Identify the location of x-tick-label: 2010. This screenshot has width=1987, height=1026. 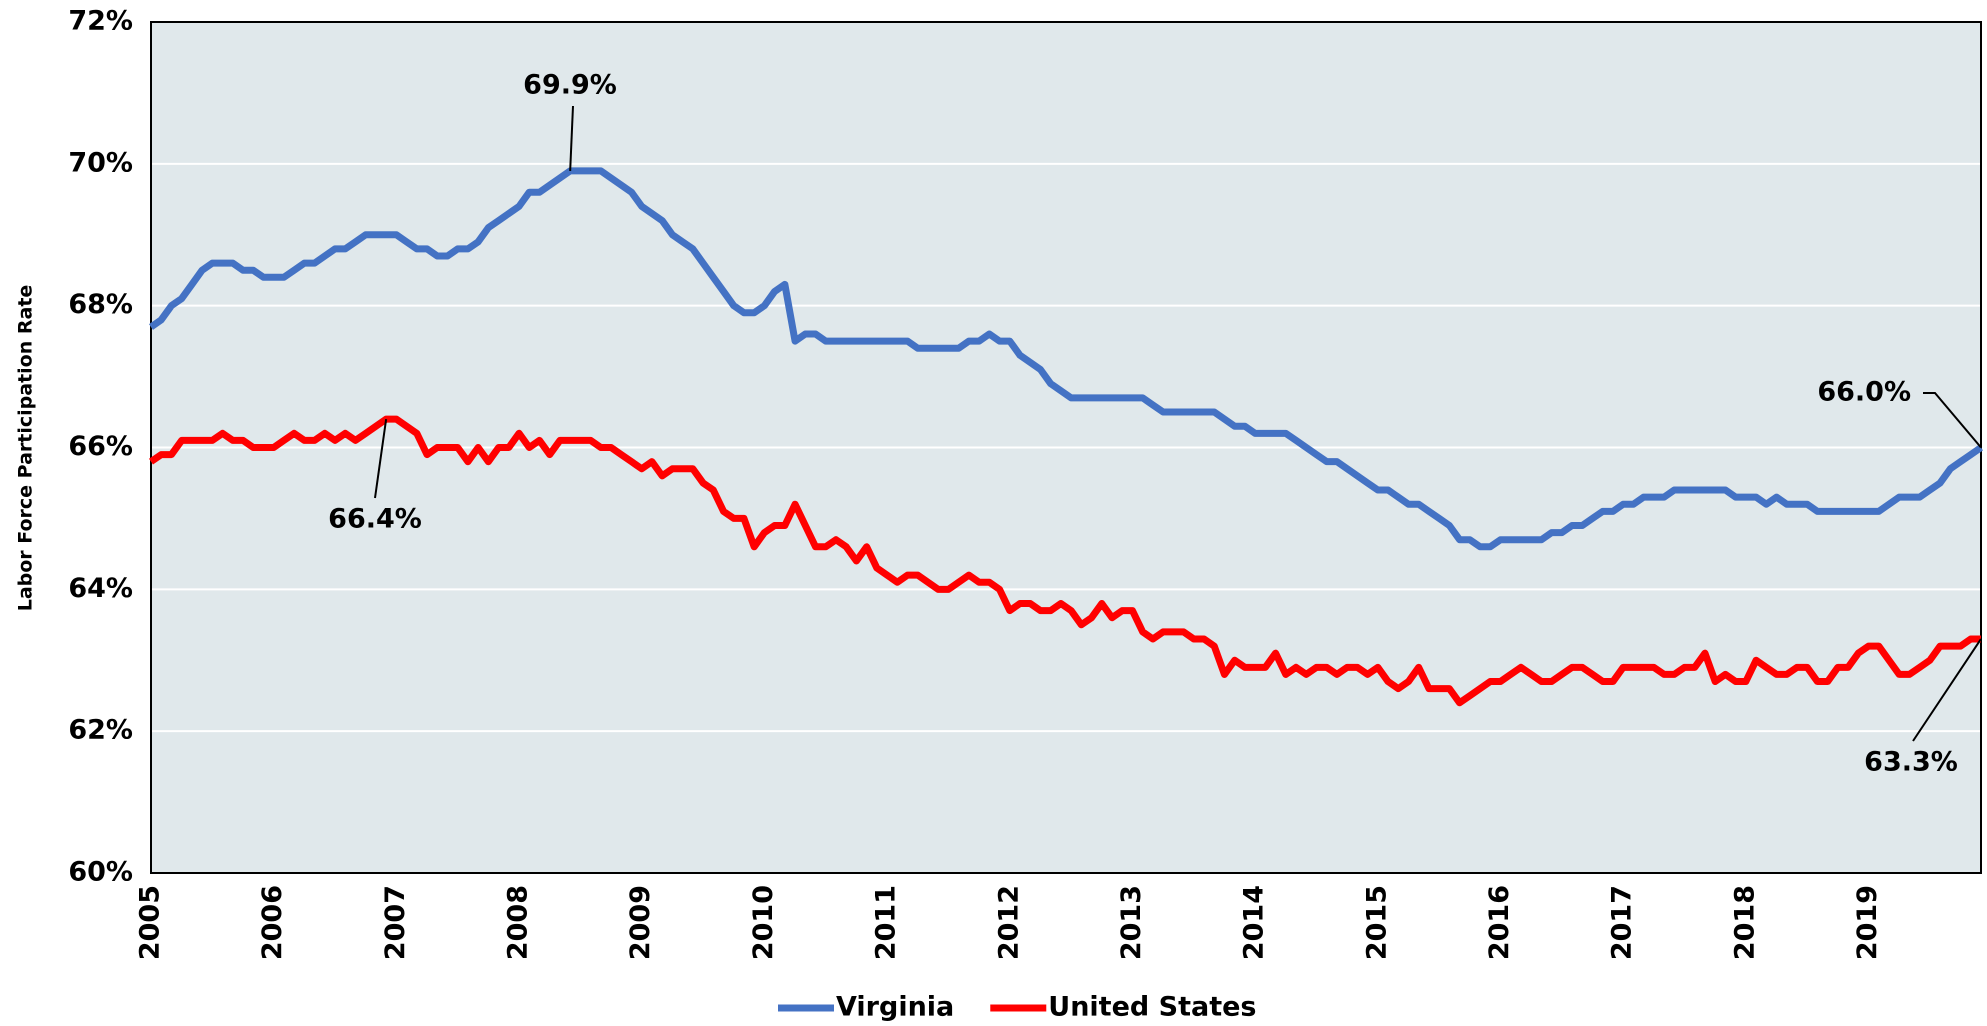
(763, 922).